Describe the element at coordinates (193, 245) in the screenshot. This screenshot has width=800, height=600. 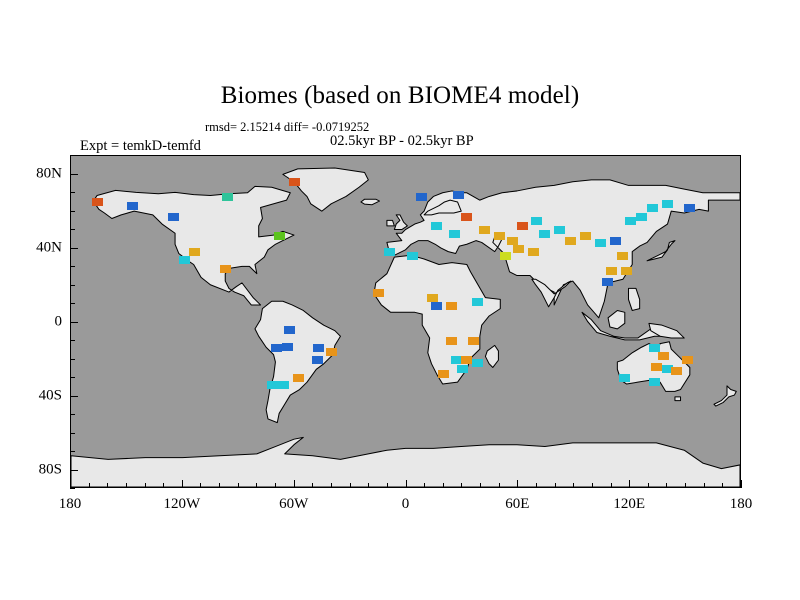
I see `landmass-north-america` at that location.